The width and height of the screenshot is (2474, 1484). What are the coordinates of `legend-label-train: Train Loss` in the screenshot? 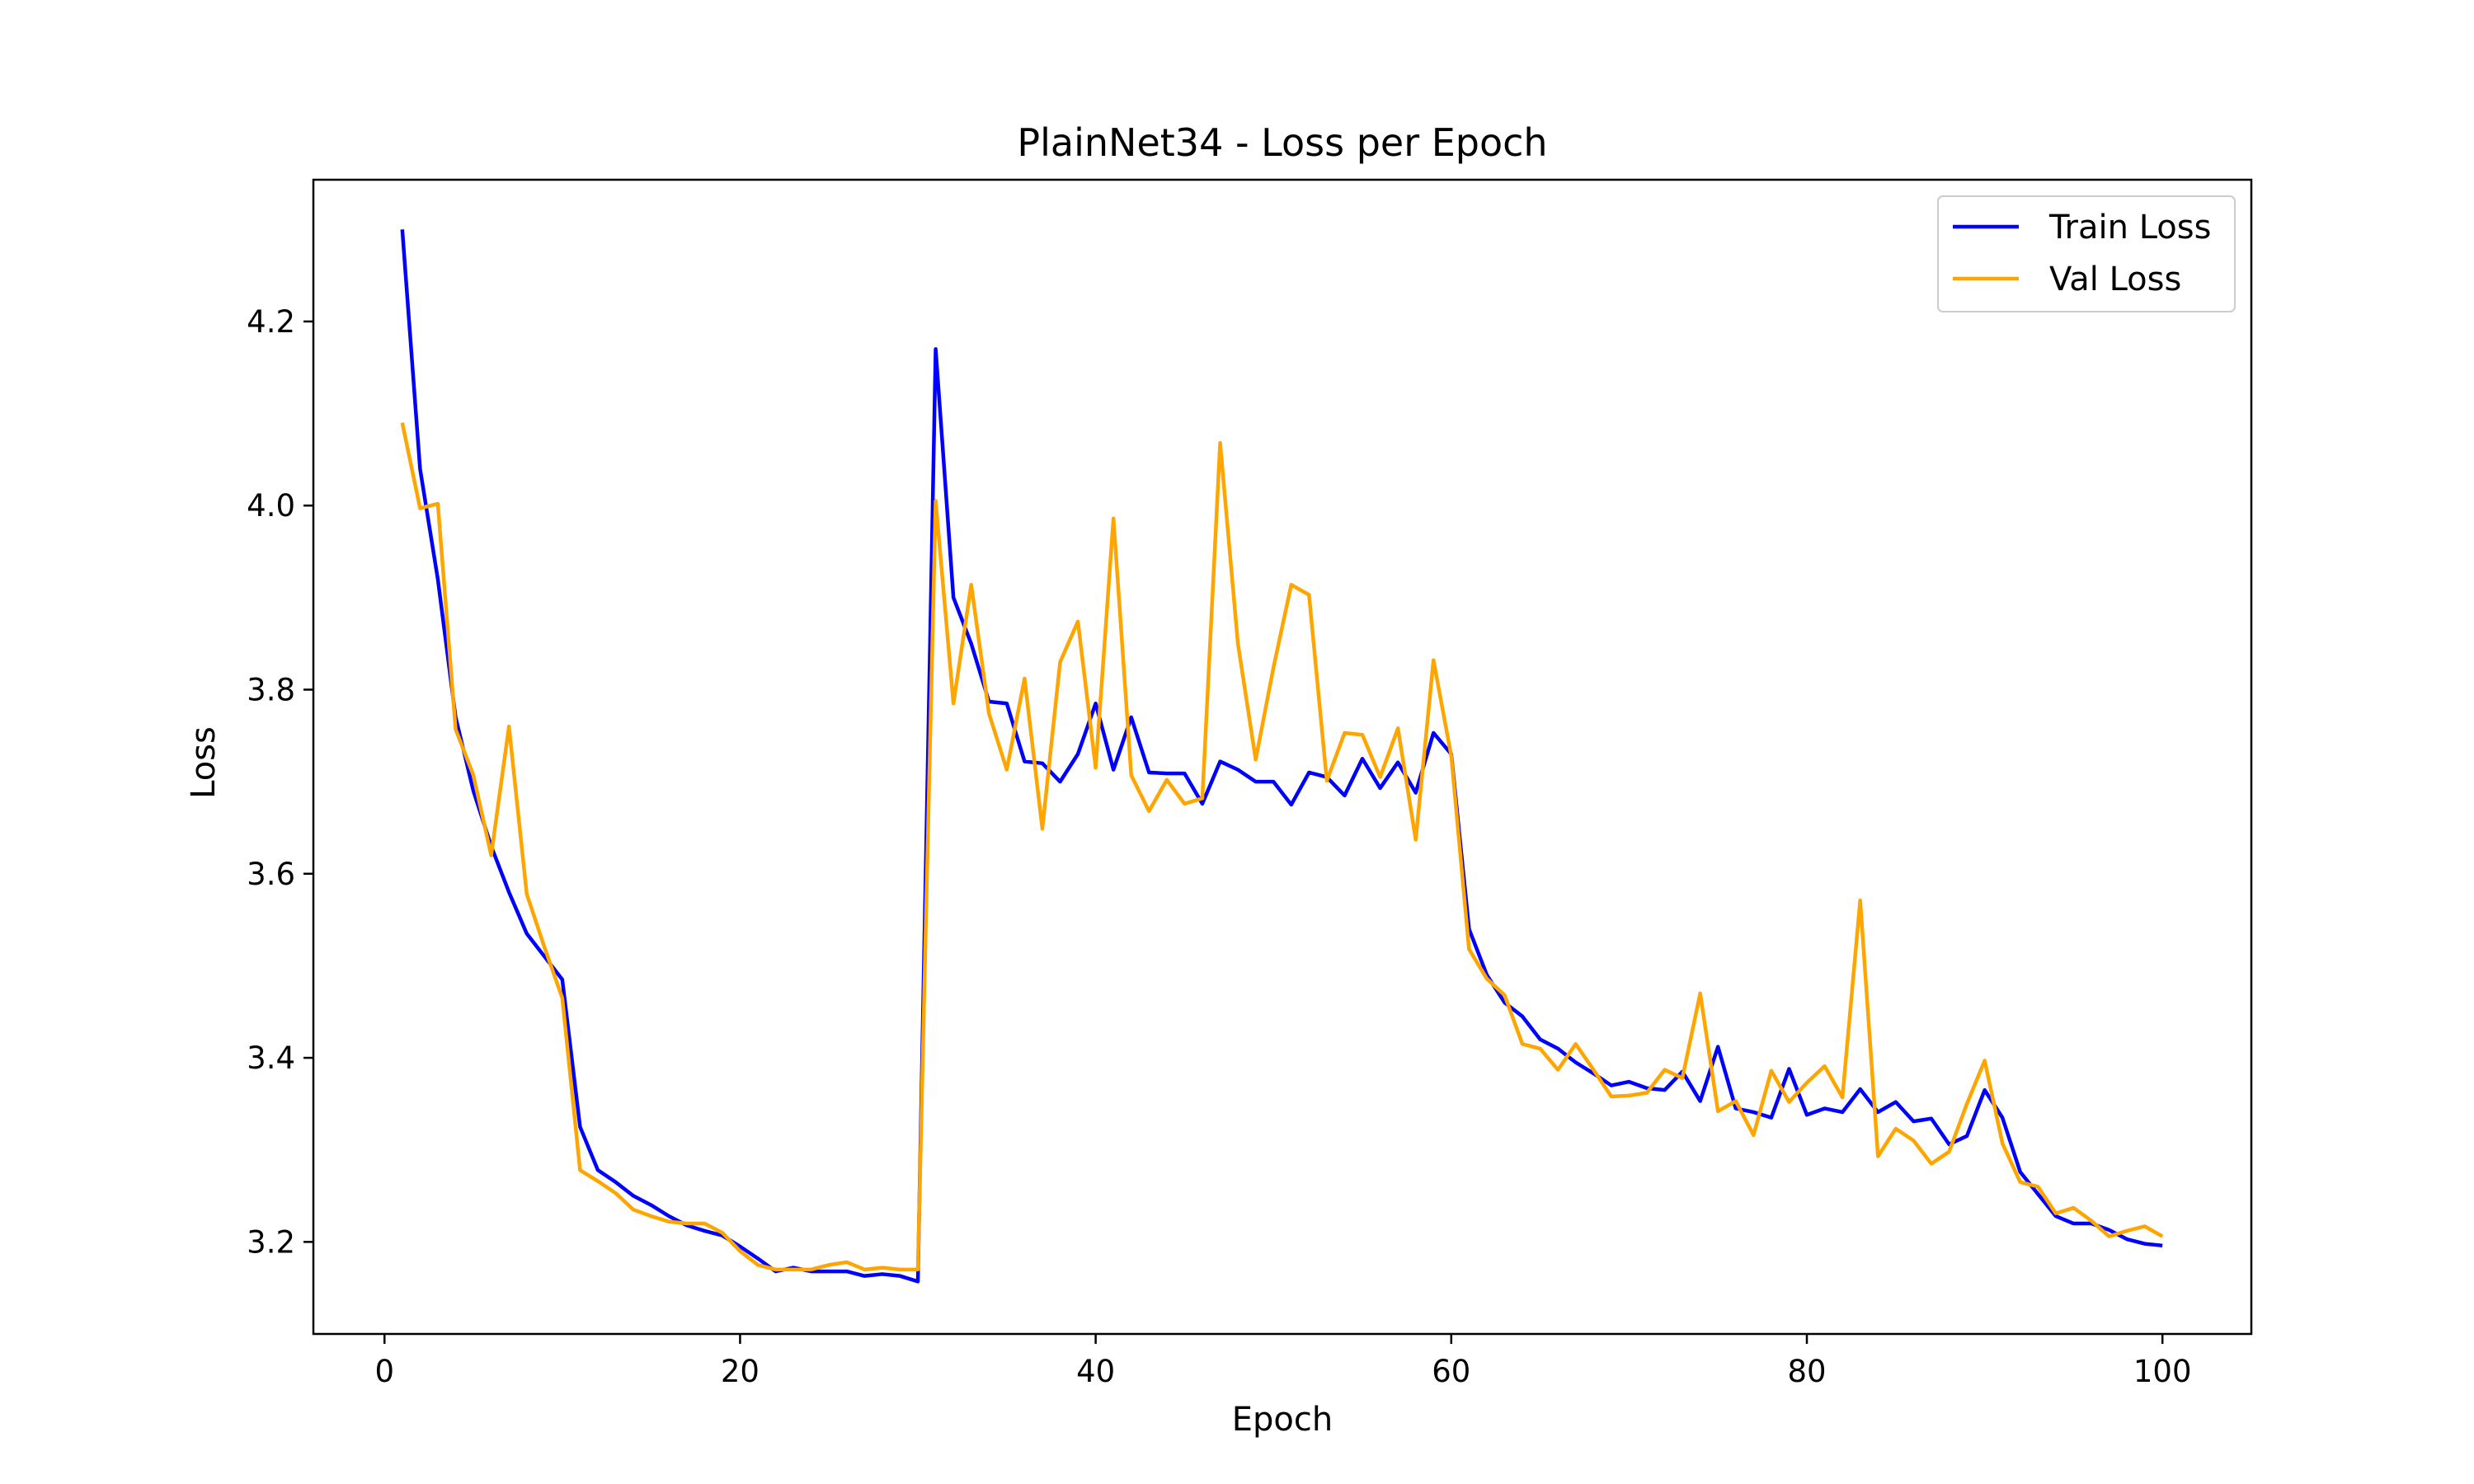 It's located at (2129, 228).